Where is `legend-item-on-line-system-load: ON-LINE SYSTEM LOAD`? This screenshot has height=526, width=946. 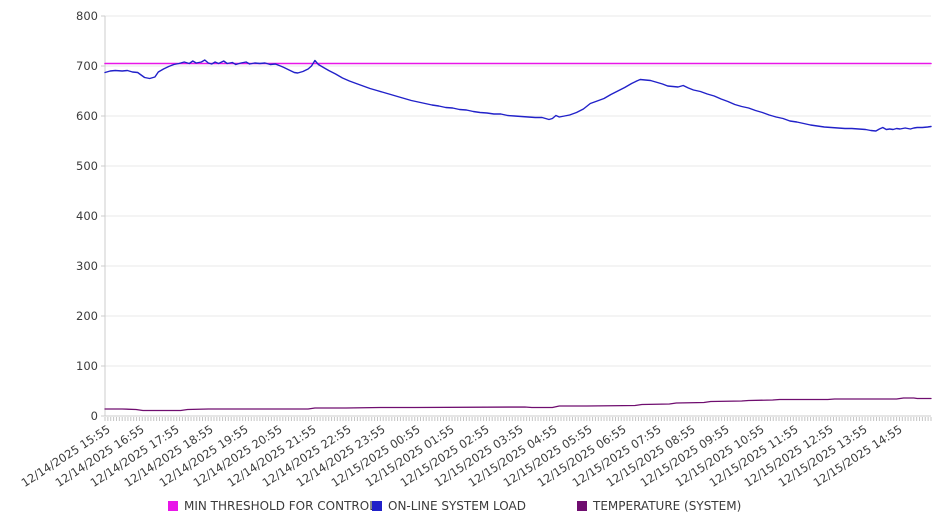
legend-item-on-line-system-load: ON-LINE SYSTEM LOAD is located at coordinates (449, 506).